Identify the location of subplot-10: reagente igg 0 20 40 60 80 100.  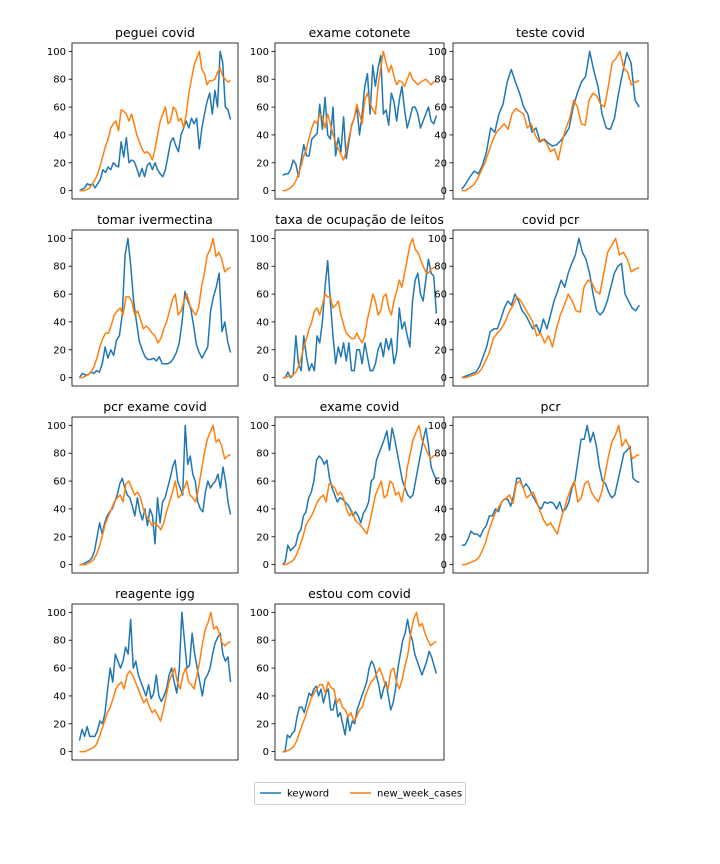
(143, 673).